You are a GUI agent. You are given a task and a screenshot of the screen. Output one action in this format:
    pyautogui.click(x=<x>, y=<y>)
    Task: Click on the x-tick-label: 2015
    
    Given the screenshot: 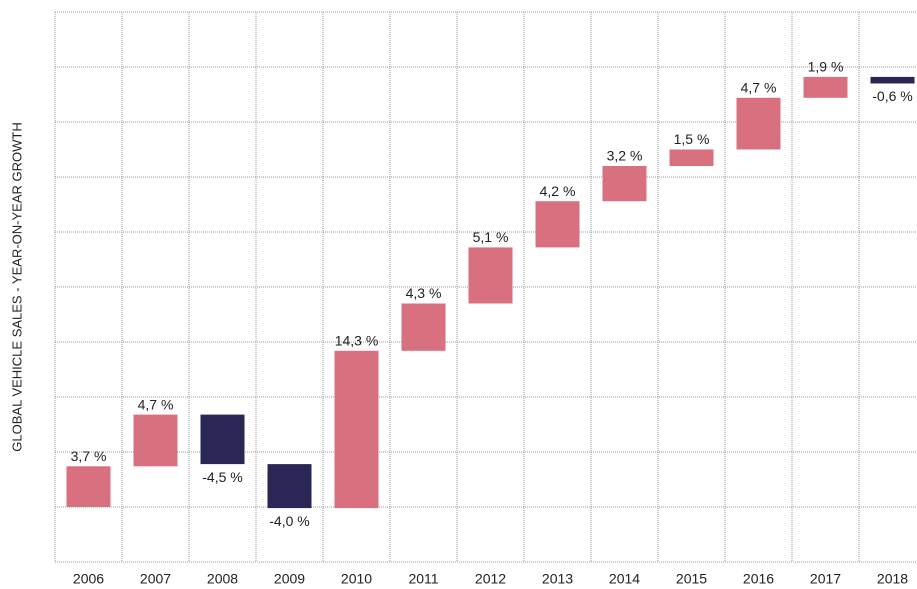 What is the action you would take?
    pyautogui.click(x=691, y=579)
    